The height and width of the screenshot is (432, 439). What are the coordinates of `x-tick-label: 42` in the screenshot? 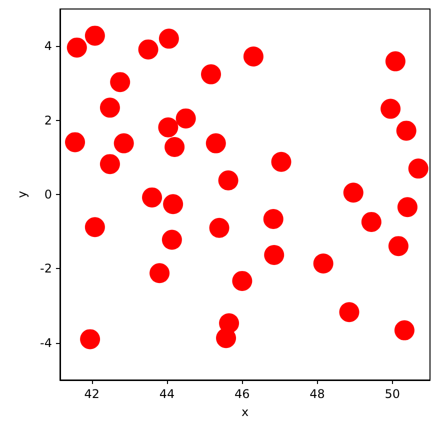 It's located at (92, 394).